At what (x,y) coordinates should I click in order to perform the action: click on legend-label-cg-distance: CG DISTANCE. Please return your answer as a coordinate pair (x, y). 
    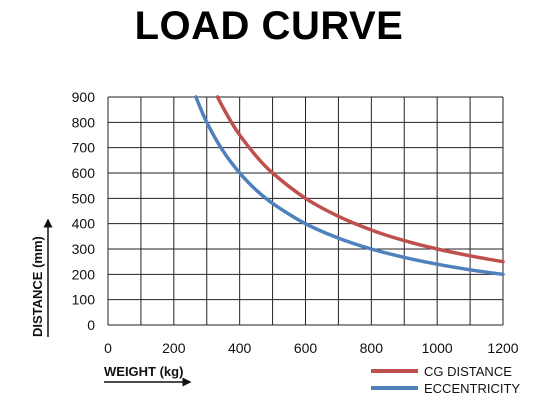
    Looking at the image, I should click on (468, 371).